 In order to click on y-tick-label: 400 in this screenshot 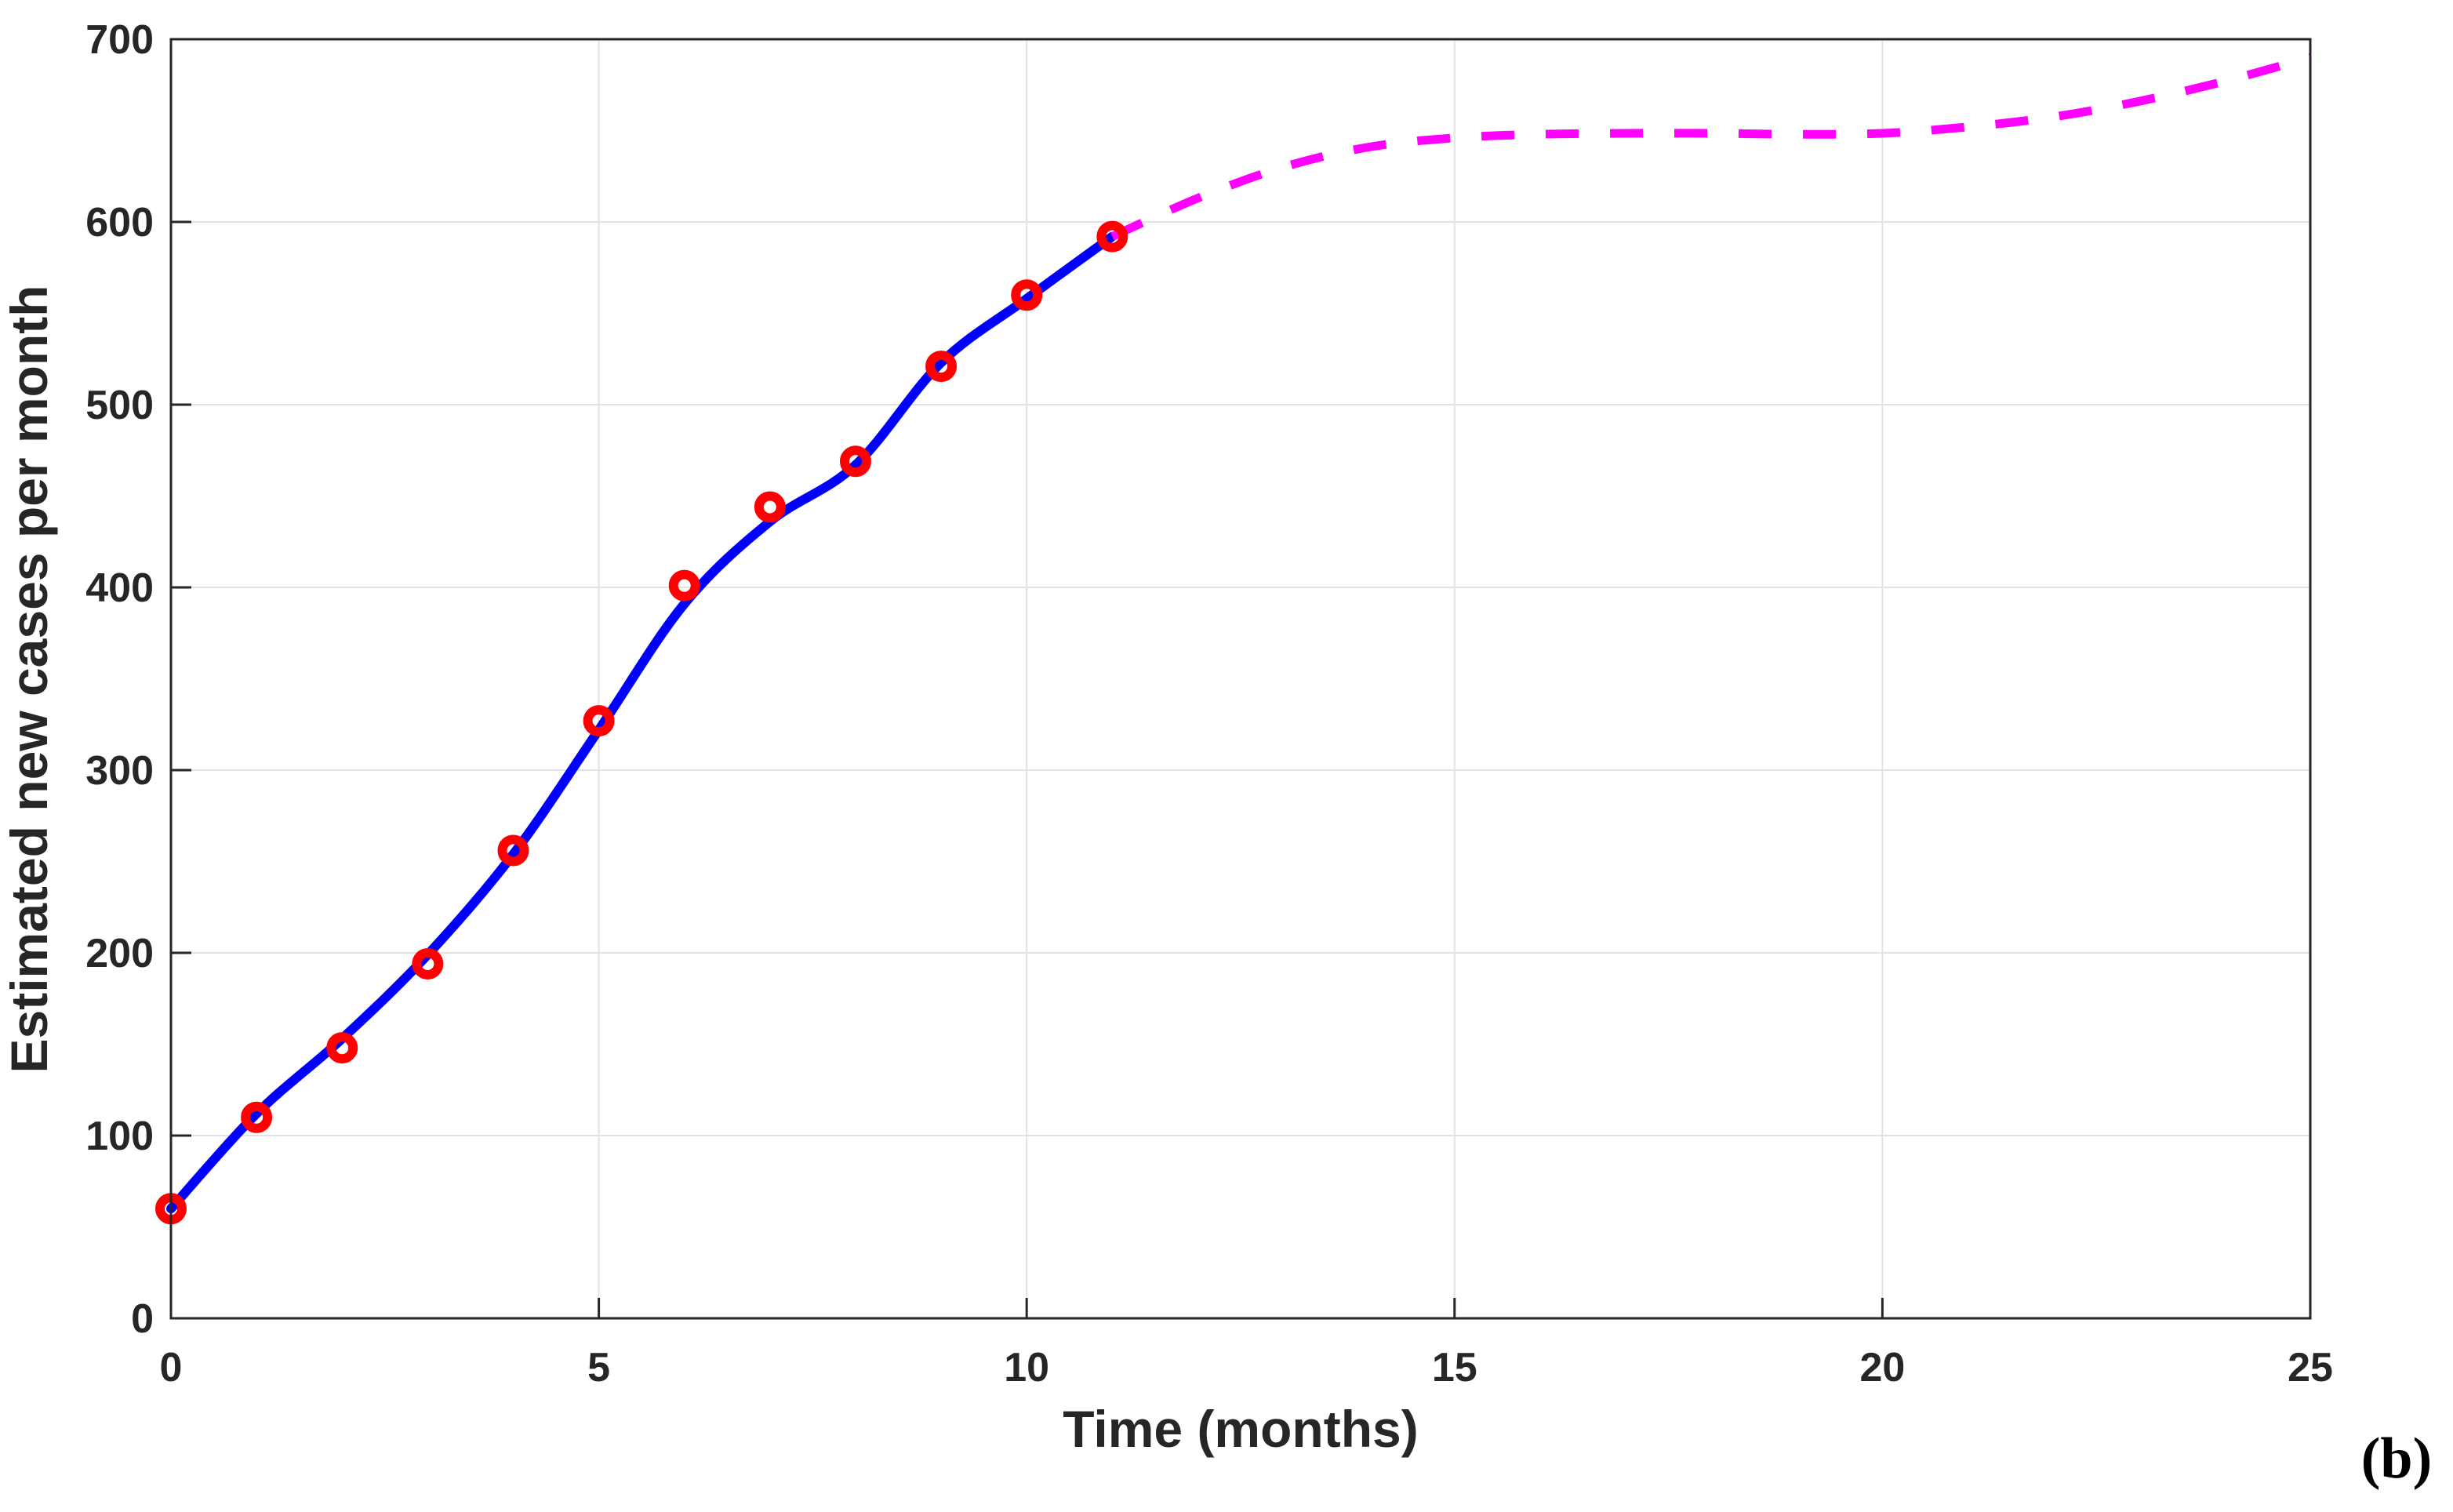, I will do `click(120, 588)`.